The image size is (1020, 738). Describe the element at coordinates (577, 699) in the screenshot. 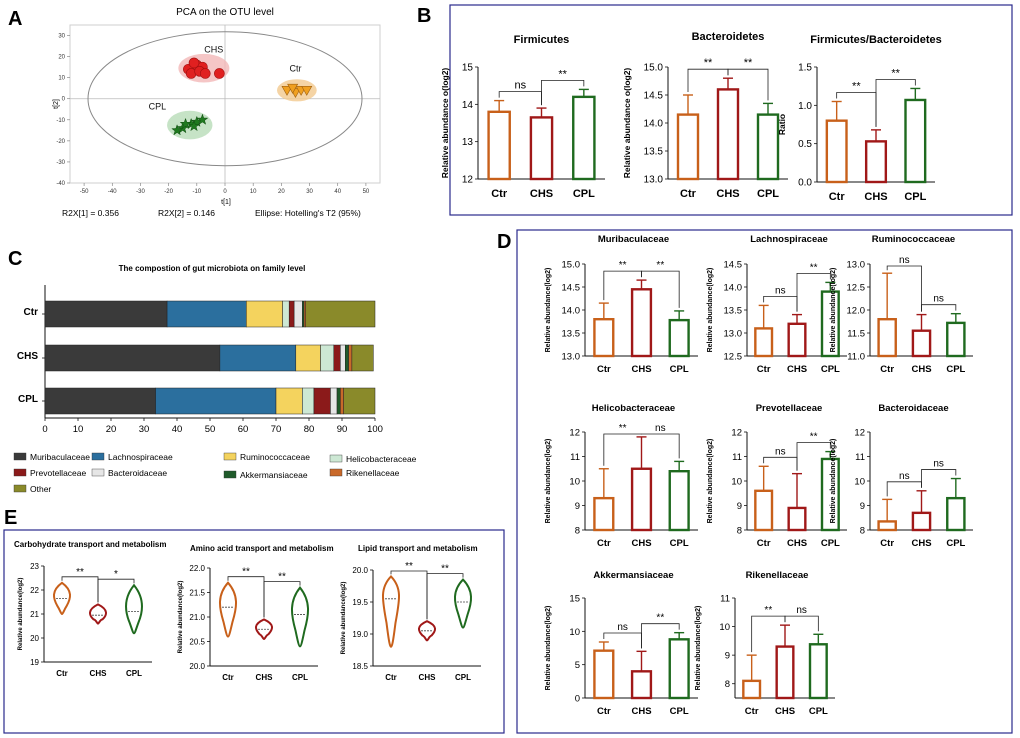

I see `bar-ytick-label: 0` at that location.